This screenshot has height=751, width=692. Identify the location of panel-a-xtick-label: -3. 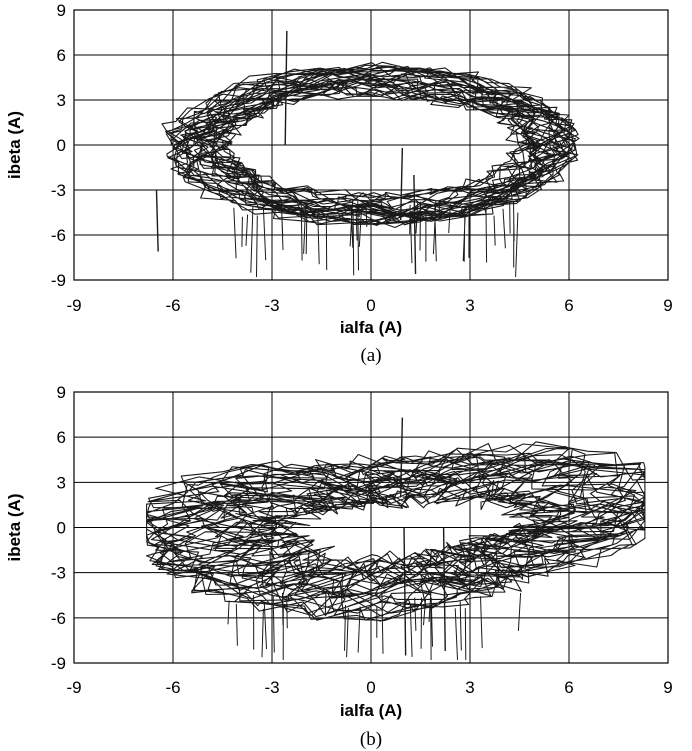
(271, 305).